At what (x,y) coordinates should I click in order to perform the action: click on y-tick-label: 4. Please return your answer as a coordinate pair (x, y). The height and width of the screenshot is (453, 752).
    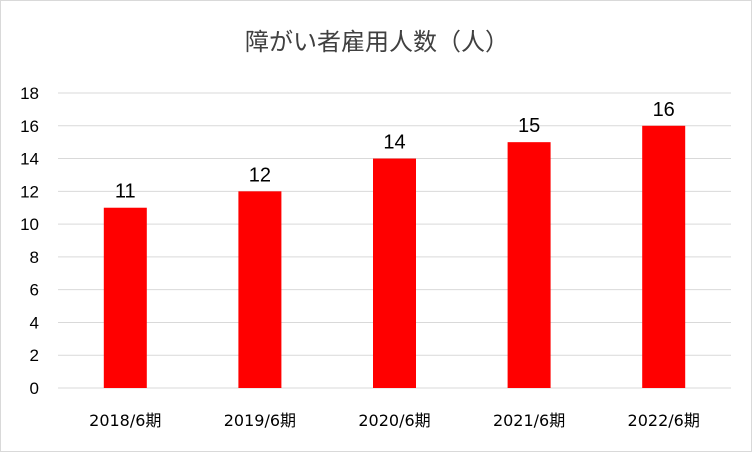
    Looking at the image, I should click on (34, 322).